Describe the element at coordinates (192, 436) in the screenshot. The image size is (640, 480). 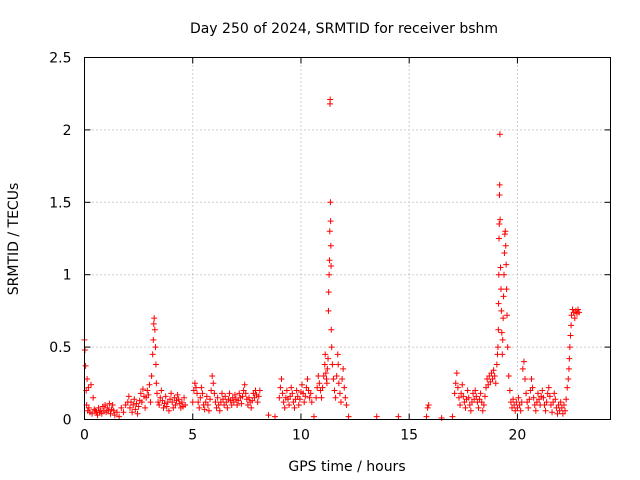
I see `x-tick-label: 5` at that location.